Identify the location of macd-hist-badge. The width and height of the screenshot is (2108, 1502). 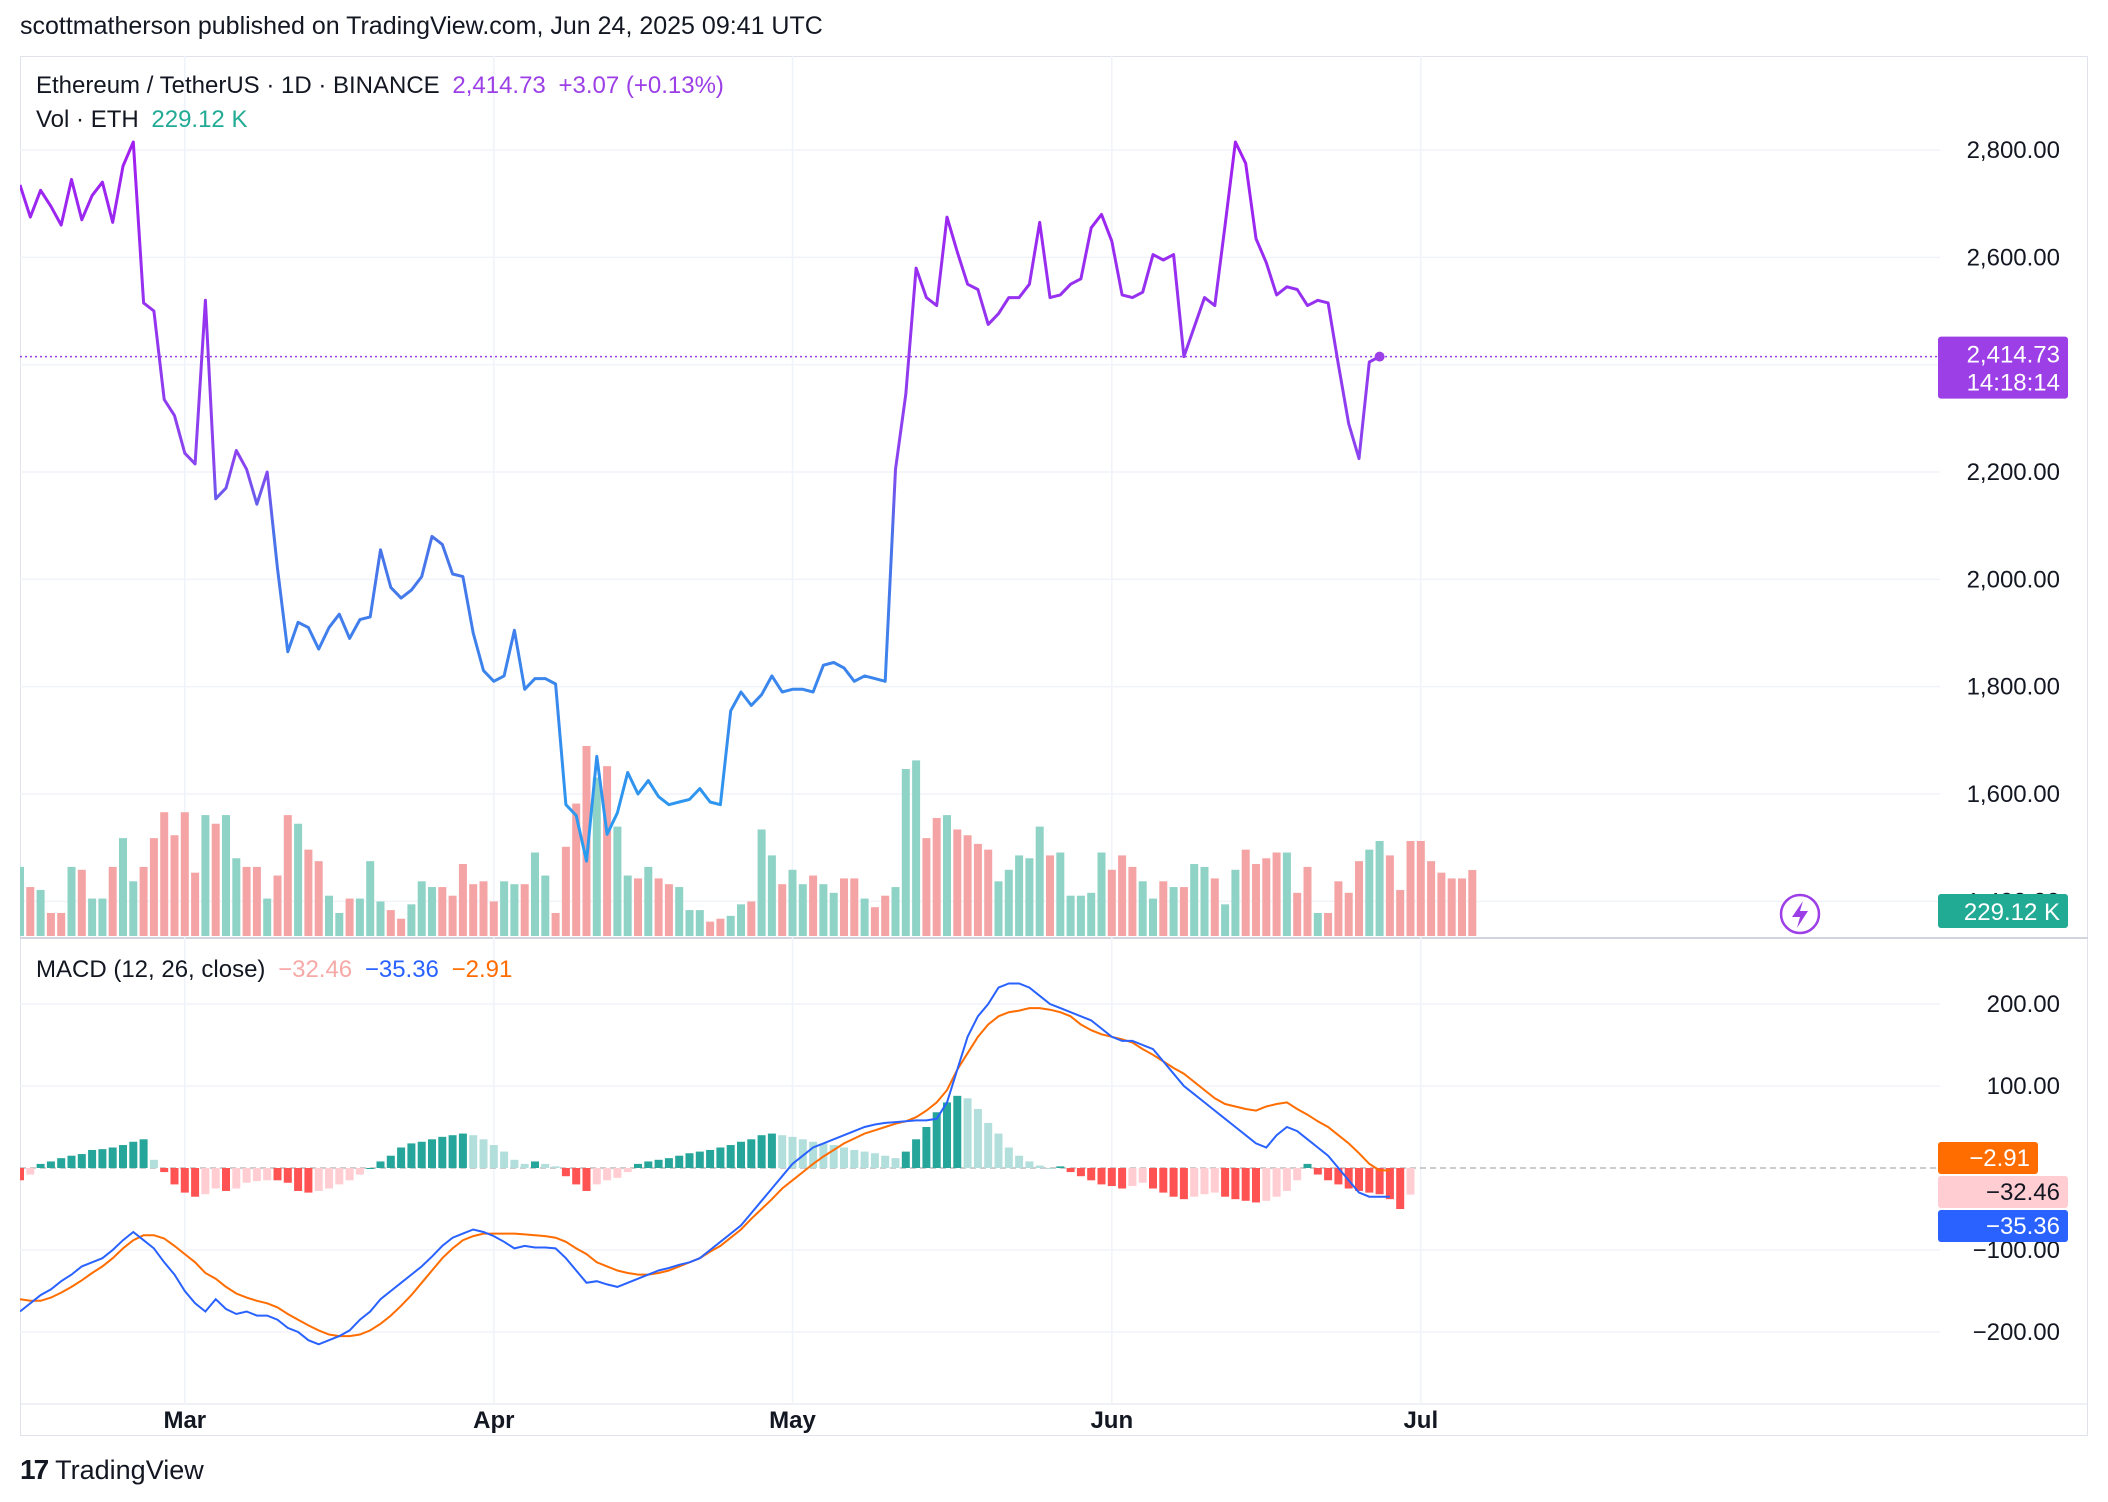
(2003, 1192).